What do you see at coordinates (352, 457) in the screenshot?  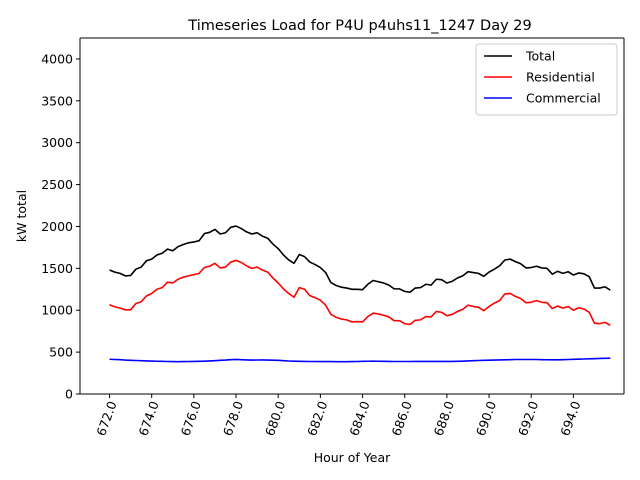 I see `x-axis-label: Hour of Year` at bounding box center [352, 457].